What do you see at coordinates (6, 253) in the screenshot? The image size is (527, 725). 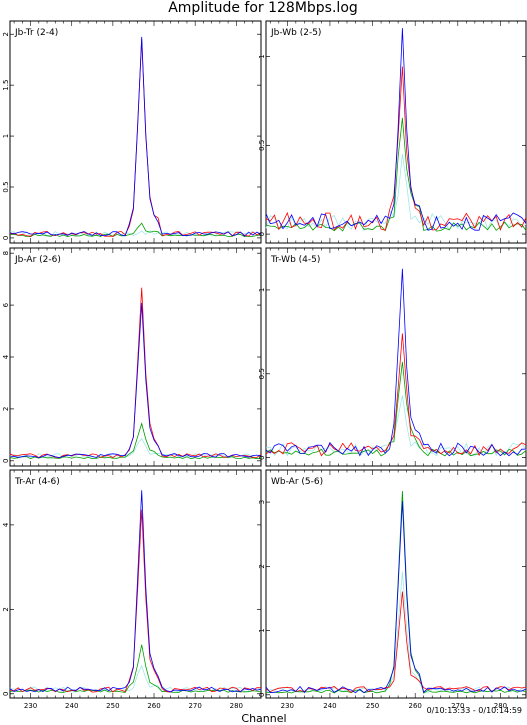 I see `y-tick-label: 8` at bounding box center [6, 253].